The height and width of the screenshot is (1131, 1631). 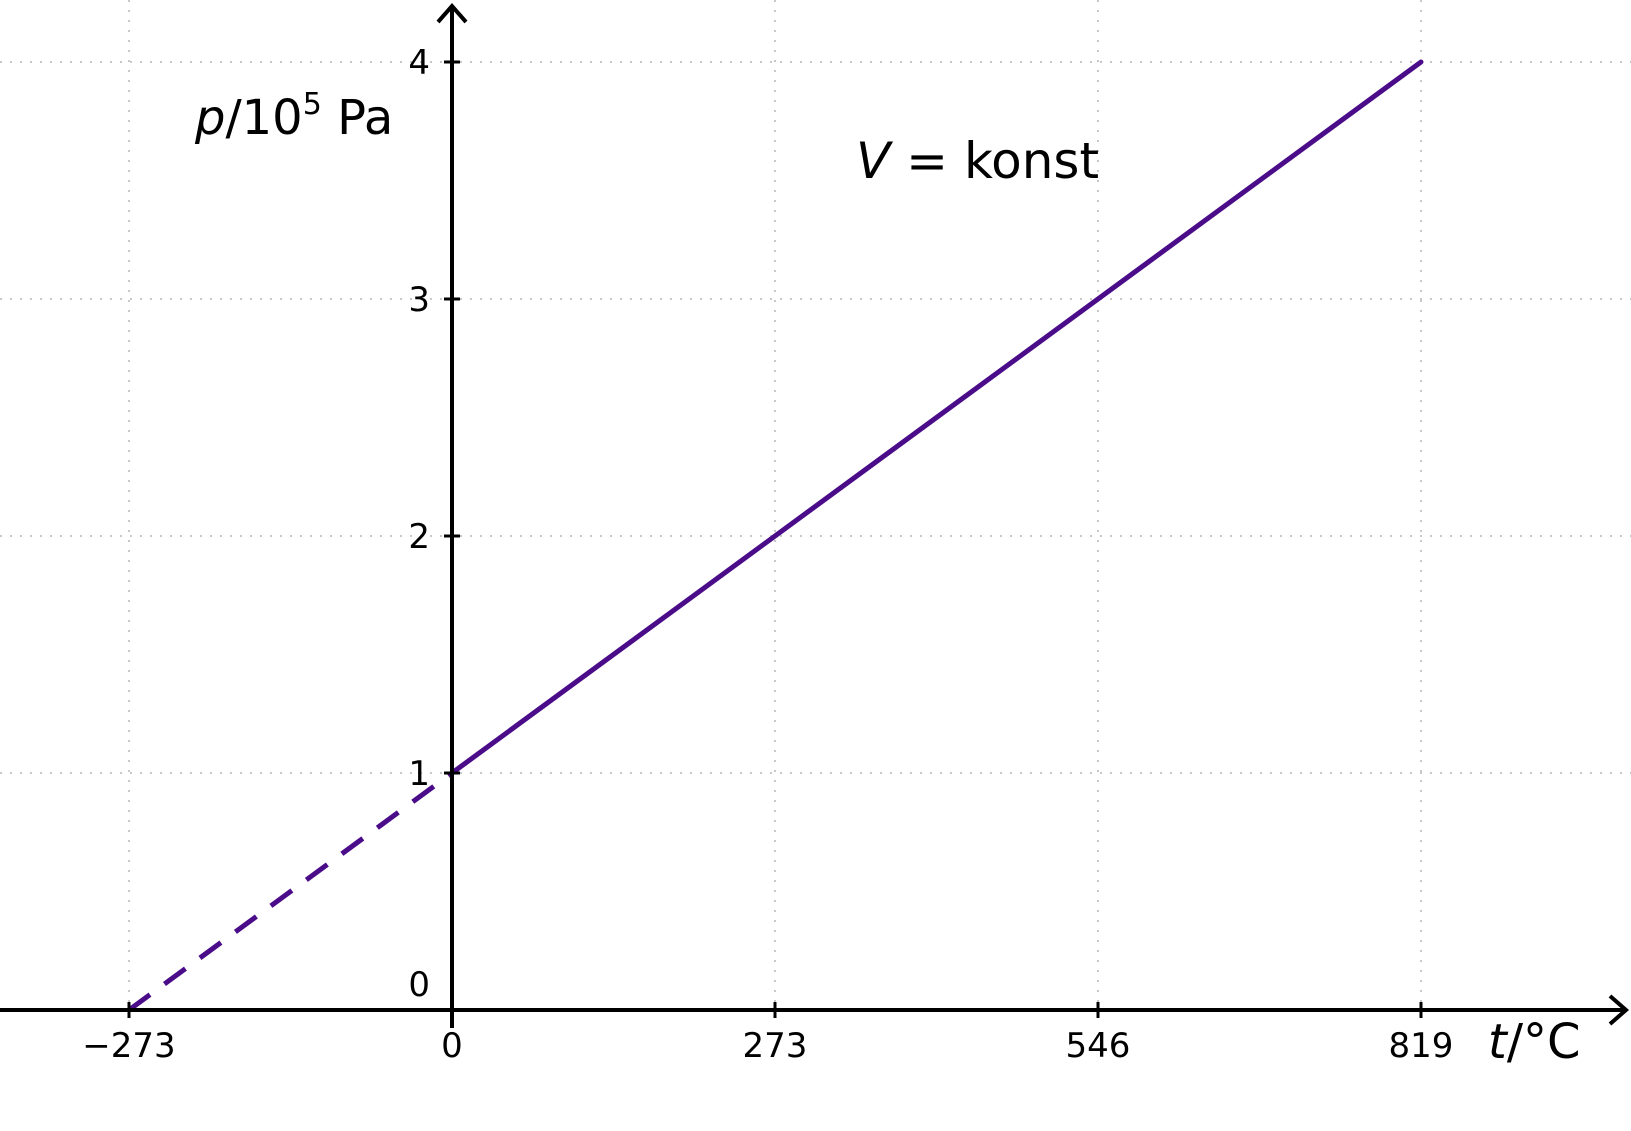 What do you see at coordinates (290, 891) in the screenshot?
I see `series-line-dashed` at bounding box center [290, 891].